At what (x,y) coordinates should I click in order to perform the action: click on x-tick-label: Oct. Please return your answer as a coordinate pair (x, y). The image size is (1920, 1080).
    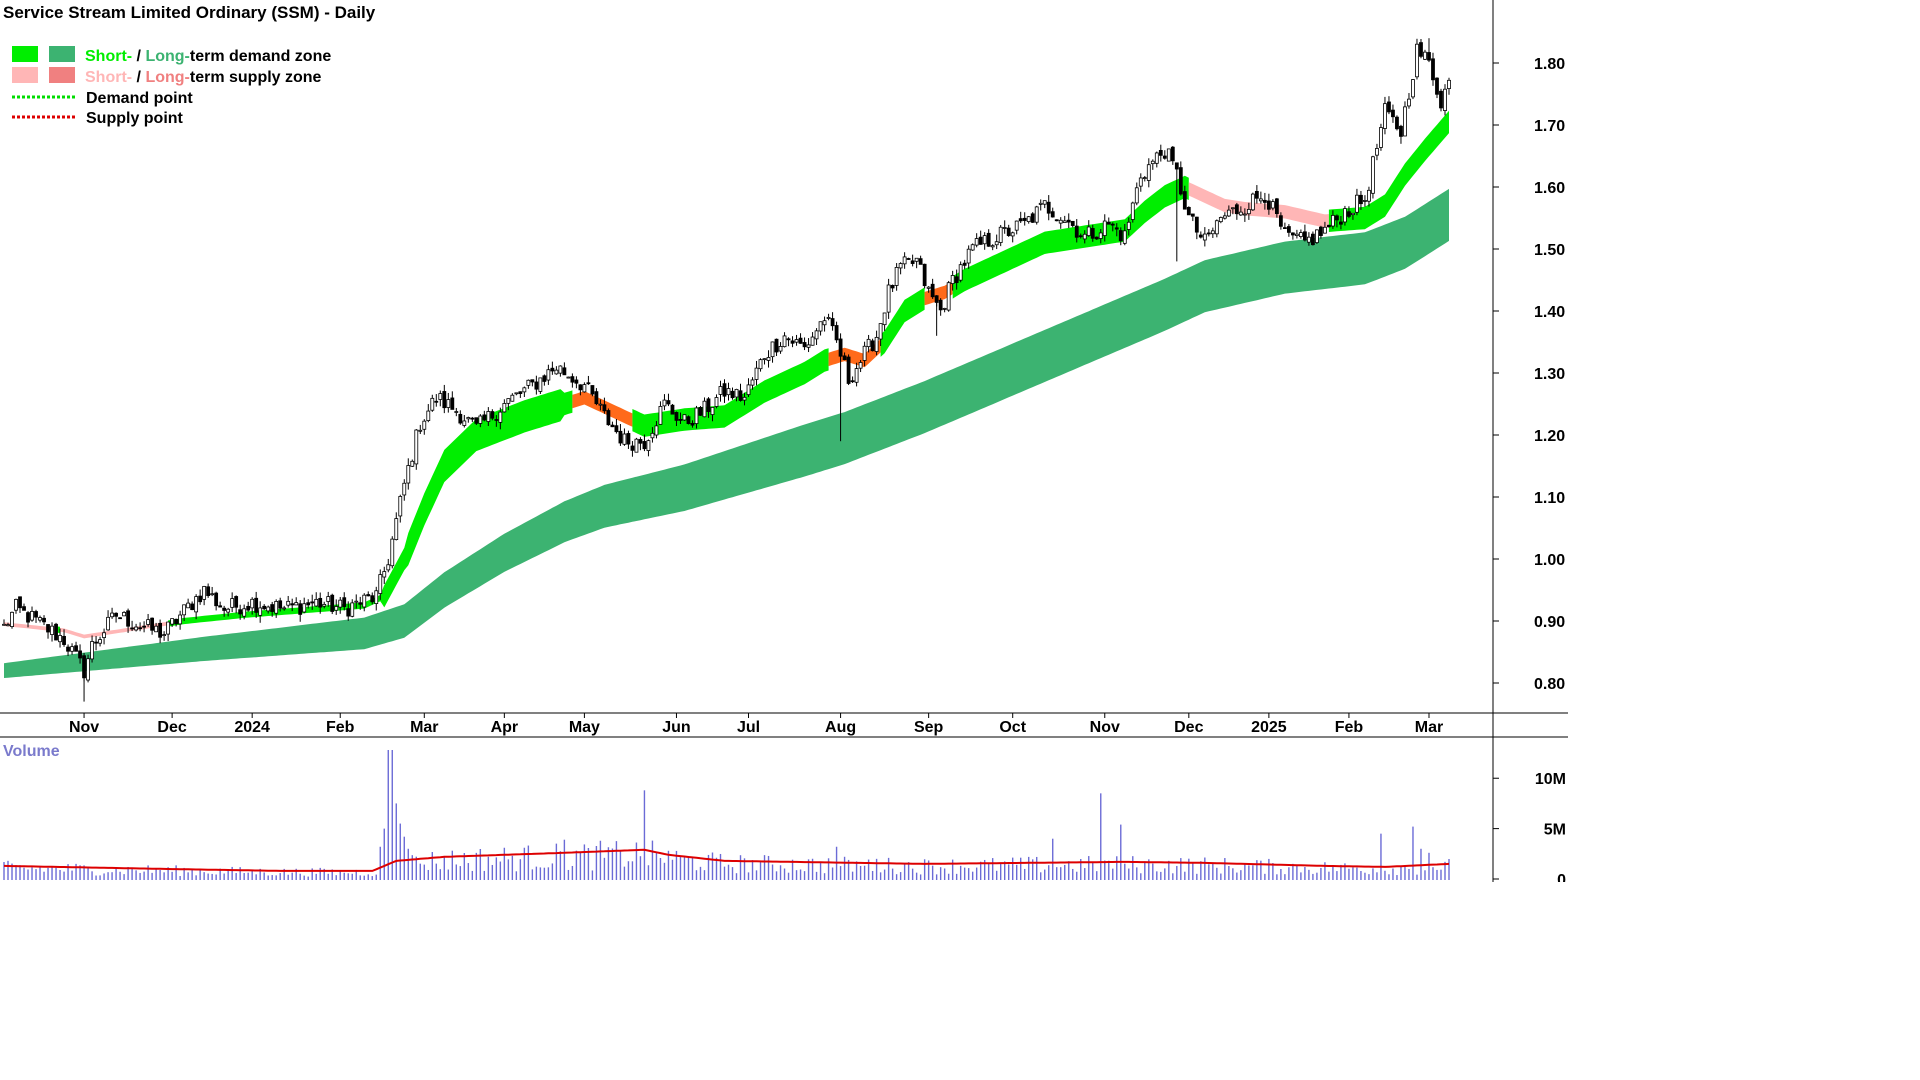
    Looking at the image, I should click on (1012, 727).